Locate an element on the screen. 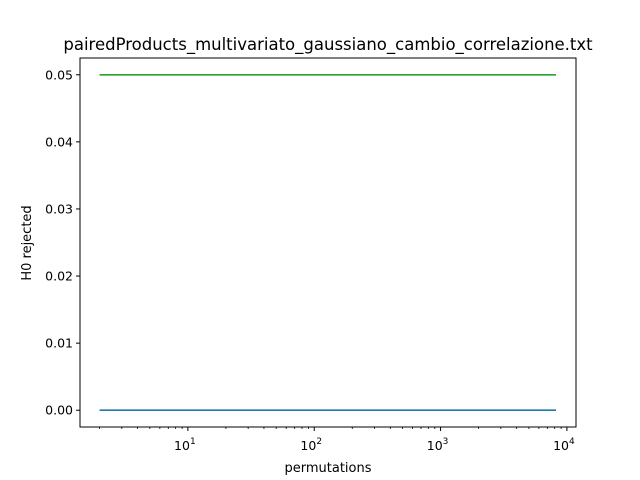 Image resolution: width=640 pixels, height=480 pixels. x-axis-label: permutations is located at coordinates (327, 468).